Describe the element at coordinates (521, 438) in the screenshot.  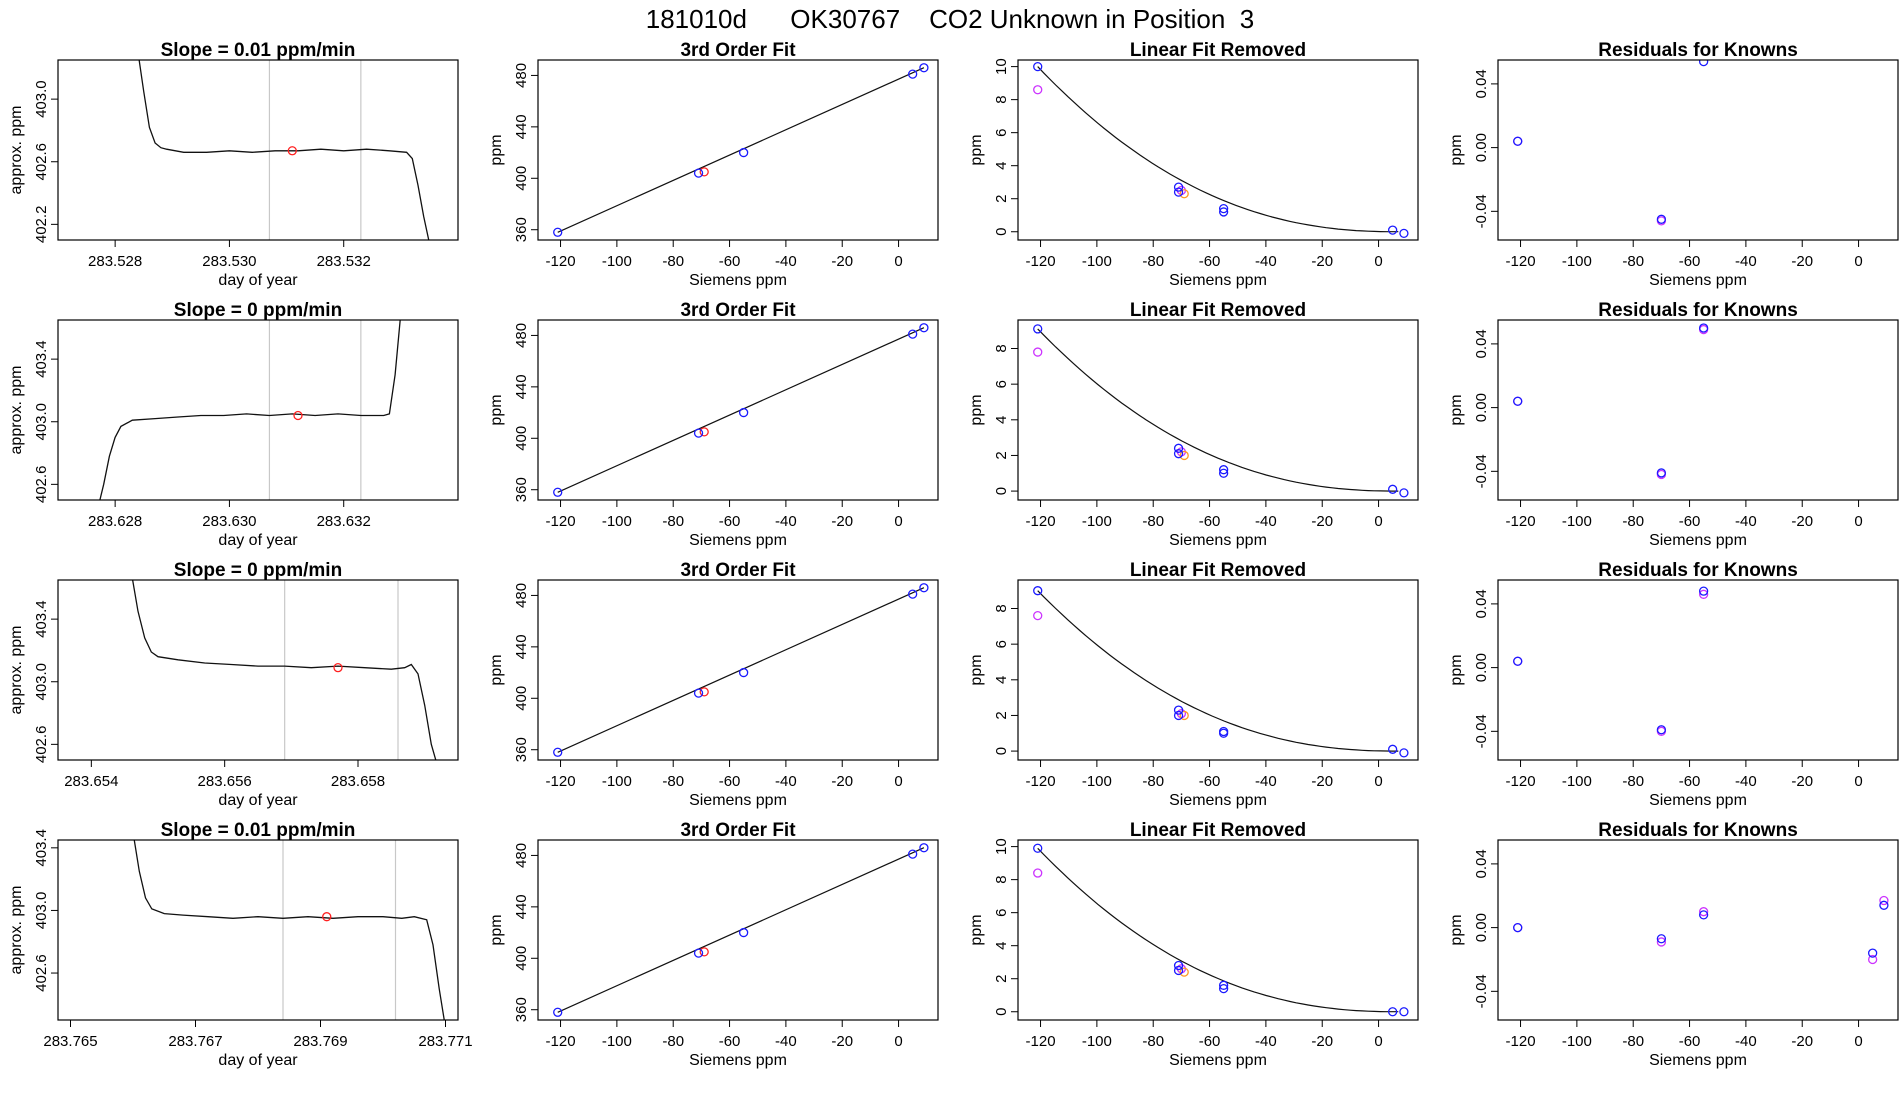
I see `y-tick-label: 400` at that location.